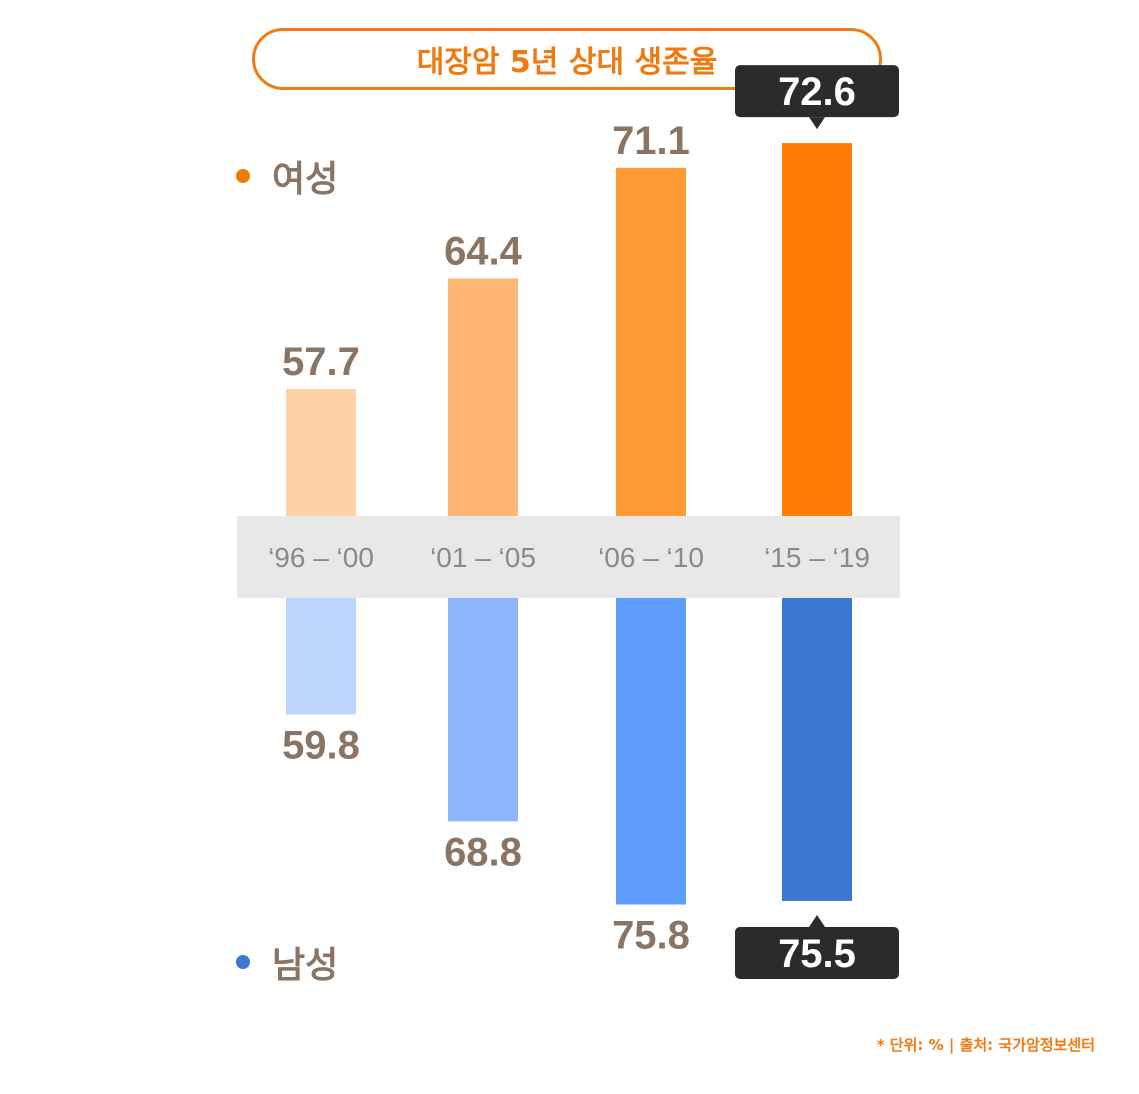  Describe the element at coordinates (817, 920) in the screenshot. I see `male-highlight-pointer` at that location.